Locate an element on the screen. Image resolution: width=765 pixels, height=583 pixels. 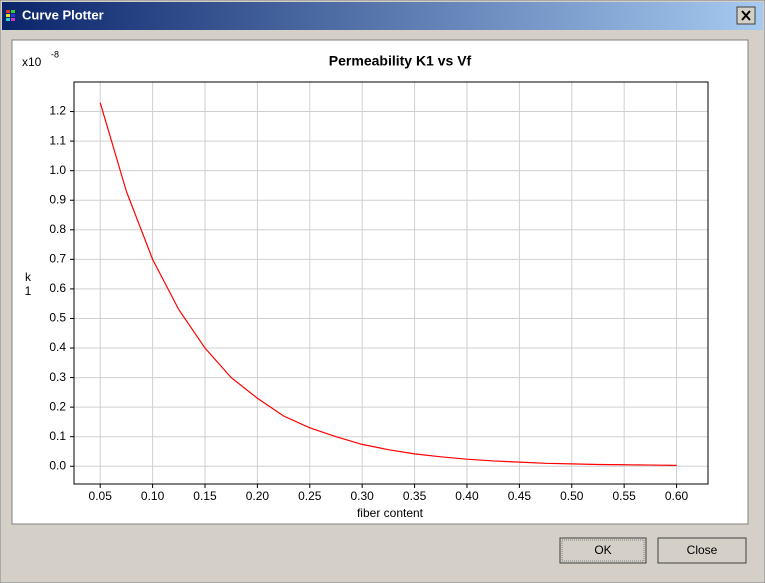
y-tick-label: 0.3 is located at coordinates (57, 377).